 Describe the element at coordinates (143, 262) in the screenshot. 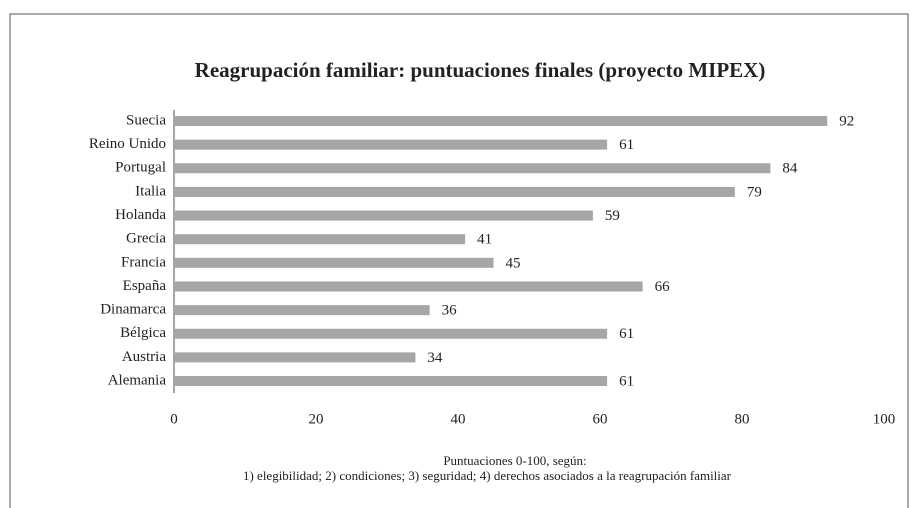

I see `y-tick-label: Francia` at that location.